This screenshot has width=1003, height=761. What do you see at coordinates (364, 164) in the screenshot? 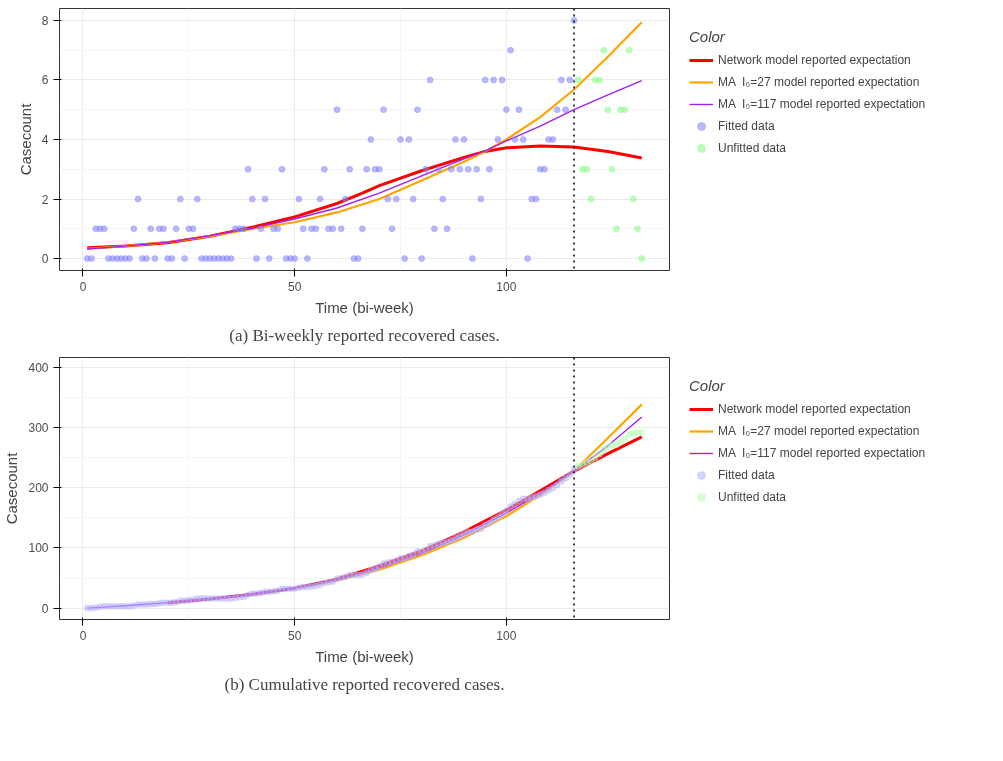
I see `line-series` at bounding box center [364, 164].